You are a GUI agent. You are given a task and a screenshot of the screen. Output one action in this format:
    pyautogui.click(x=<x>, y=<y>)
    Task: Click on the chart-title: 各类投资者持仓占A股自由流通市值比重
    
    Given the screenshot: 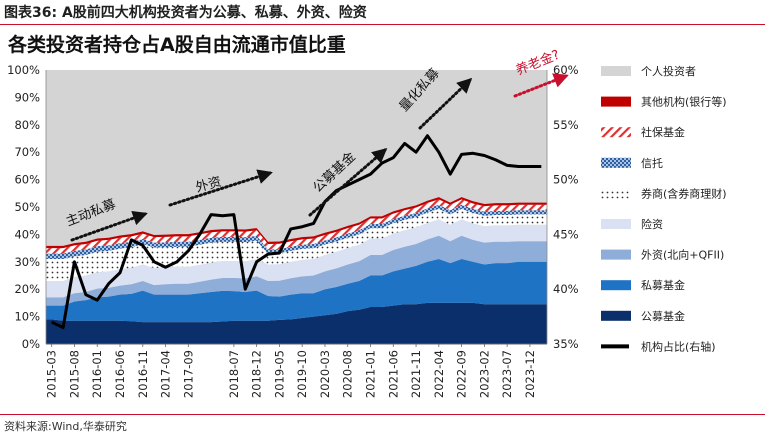 What is the action you would take?
    pyautogui.click(x=177, y=45)
    